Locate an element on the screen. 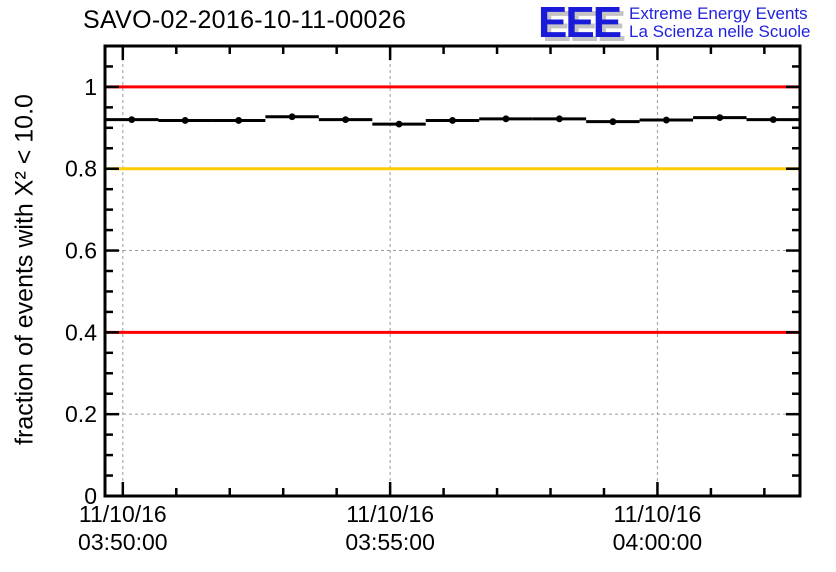 This screenshot has width=836, height=572. eee-logo-line1: Extreme Energy Events is located at coordinates (718, 13).